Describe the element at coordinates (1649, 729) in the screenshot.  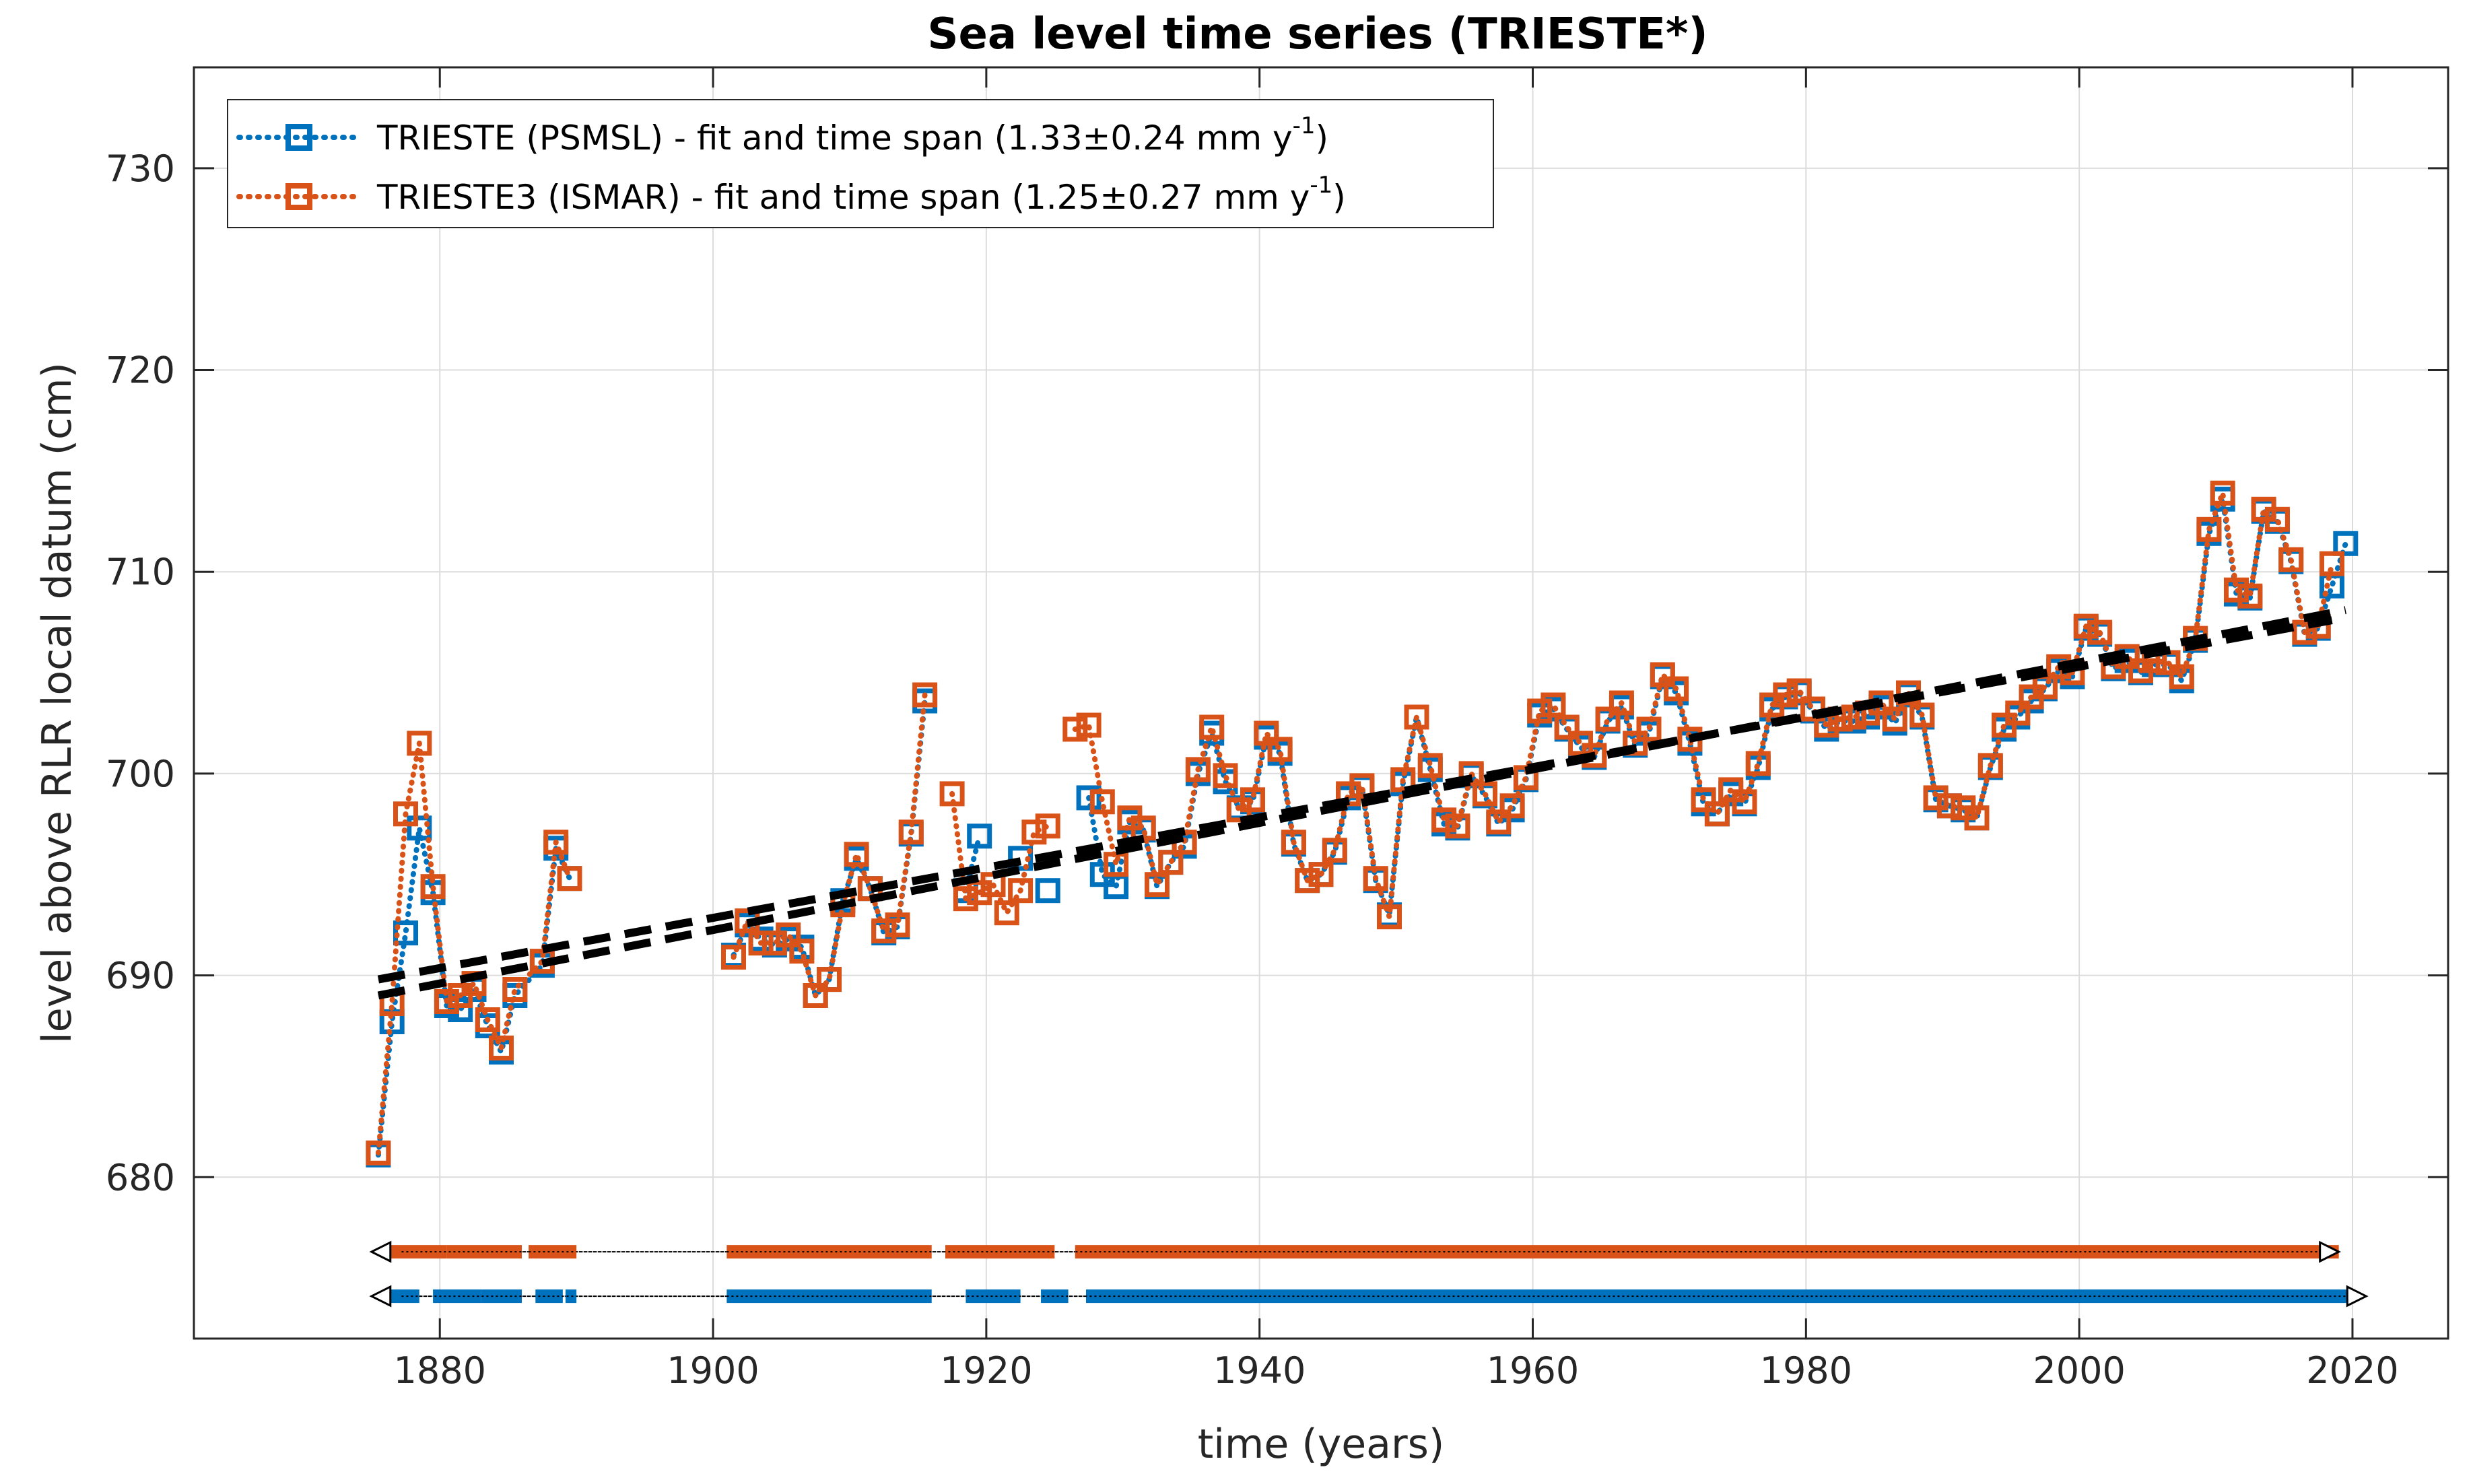
I see `point-ismar-1968.5` at that location.